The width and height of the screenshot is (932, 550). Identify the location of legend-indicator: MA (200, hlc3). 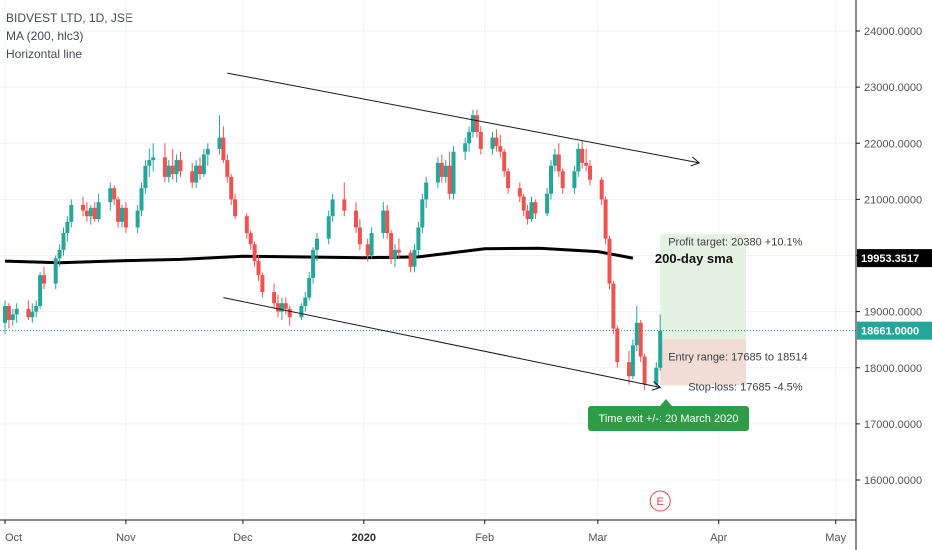
(45, 36).